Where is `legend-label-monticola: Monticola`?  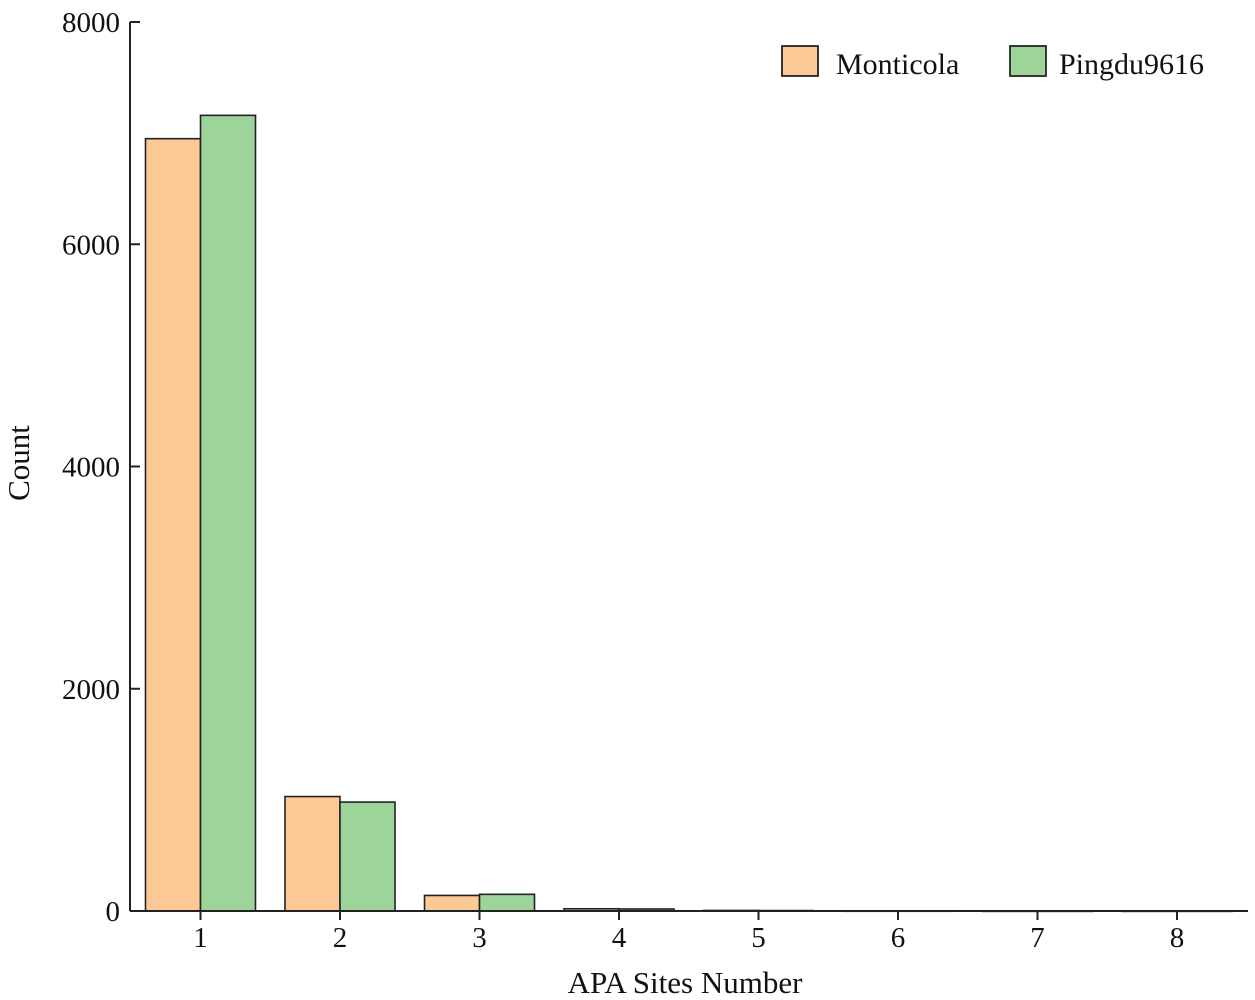 legend-label-monticola: Monticola is located at coordinates (897, 64).